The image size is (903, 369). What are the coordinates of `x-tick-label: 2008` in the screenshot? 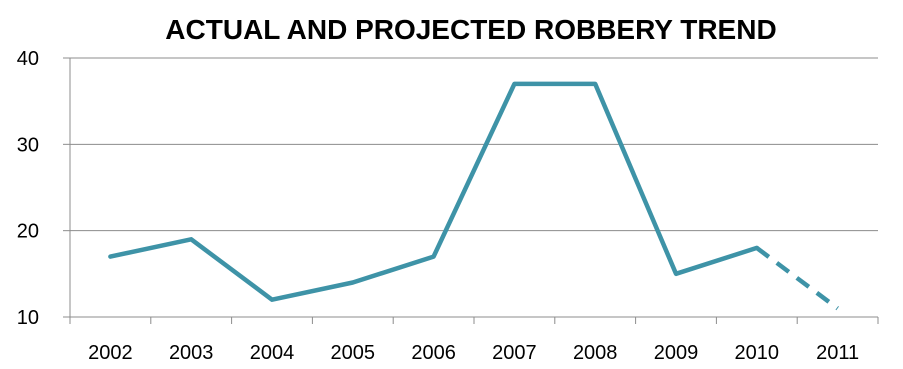 It's located at (595, 353).